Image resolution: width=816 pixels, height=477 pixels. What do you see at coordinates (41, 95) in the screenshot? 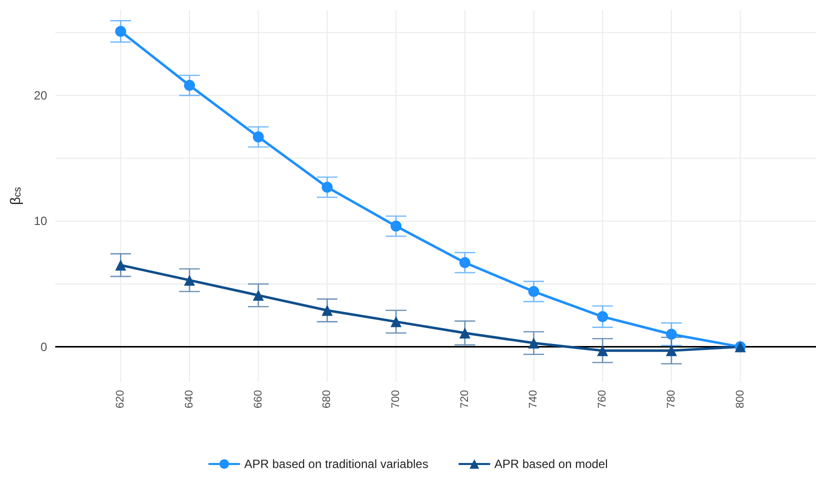
I see `y-tick-label: 20` at bounding box center [41, 95].